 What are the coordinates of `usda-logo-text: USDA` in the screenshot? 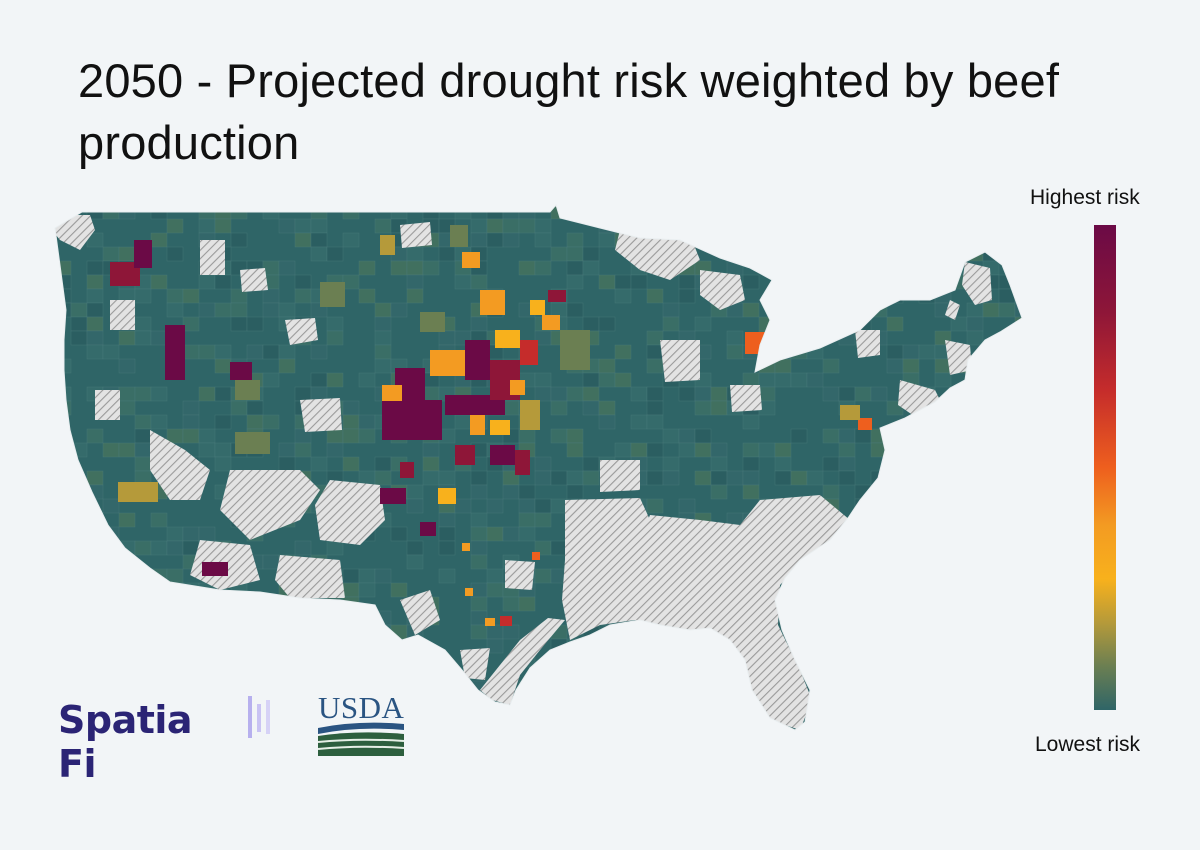 It's located at (361, 707).